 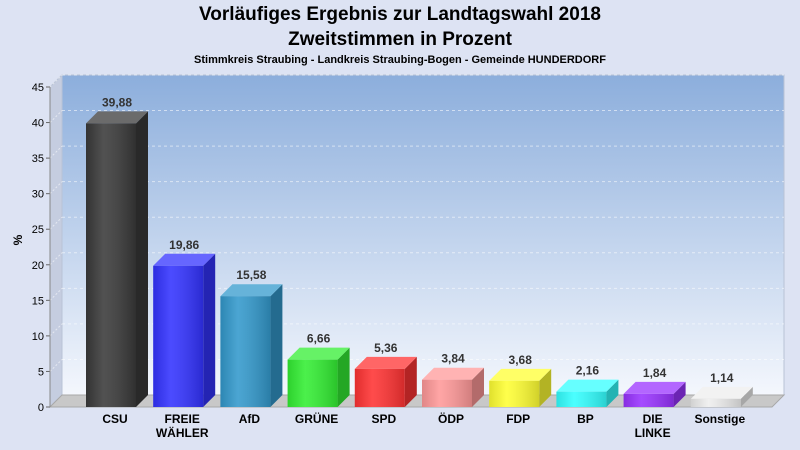 I want to click on data-label: 3,68, so click(x=521, y=360).